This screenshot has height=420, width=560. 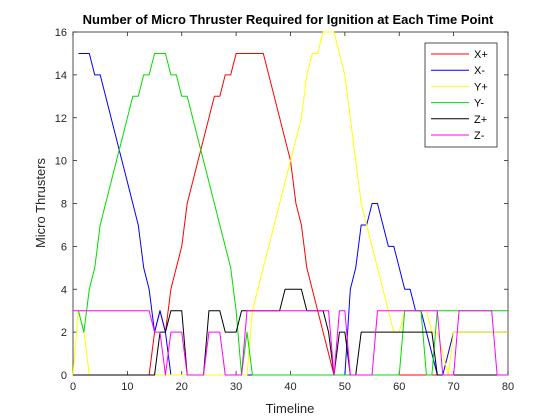 I want to click on legend-label: Z+, so click(x=480, y=120).